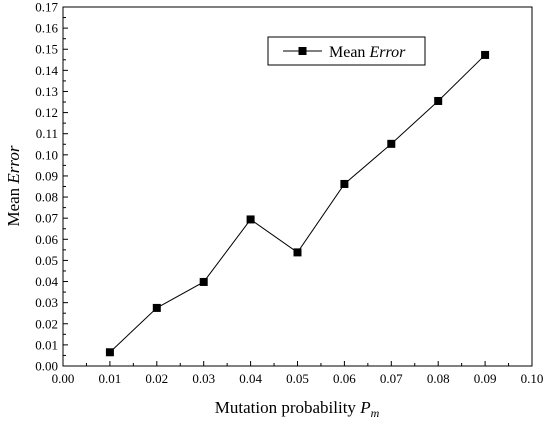 This screenshot has height=421, width=550. I want to click on y-tick-label: 0.05, so click(46, 260).